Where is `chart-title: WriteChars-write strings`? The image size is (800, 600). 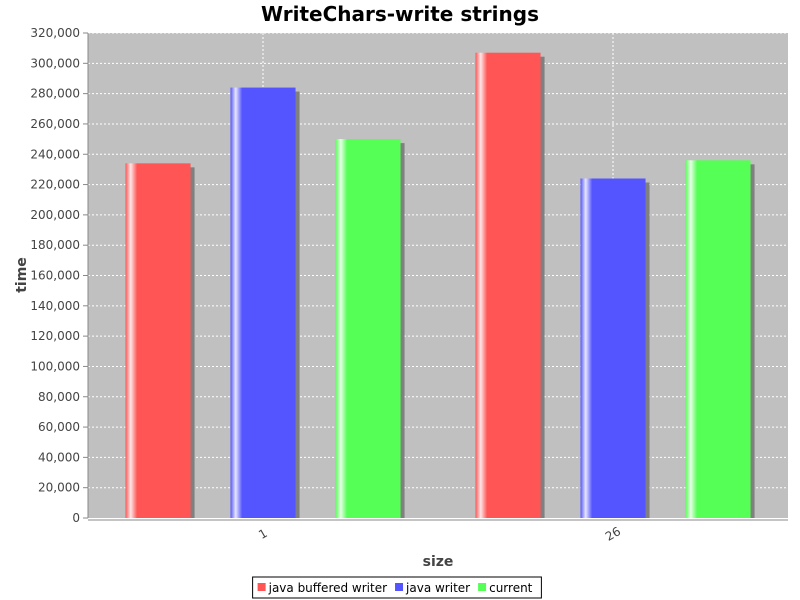 chart-title: WriteChars-write strings is located at coordinates (400, 14).